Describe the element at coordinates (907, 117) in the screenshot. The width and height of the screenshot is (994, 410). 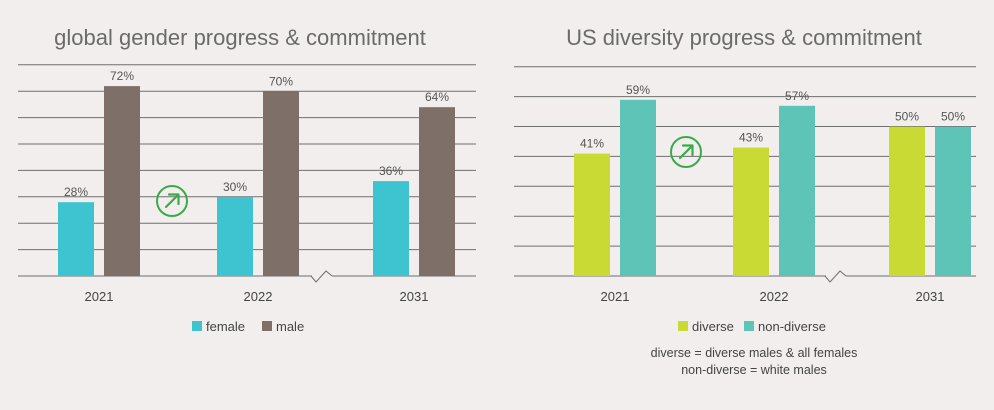
I see `data-label-diverse-2031: 50%` at that location.